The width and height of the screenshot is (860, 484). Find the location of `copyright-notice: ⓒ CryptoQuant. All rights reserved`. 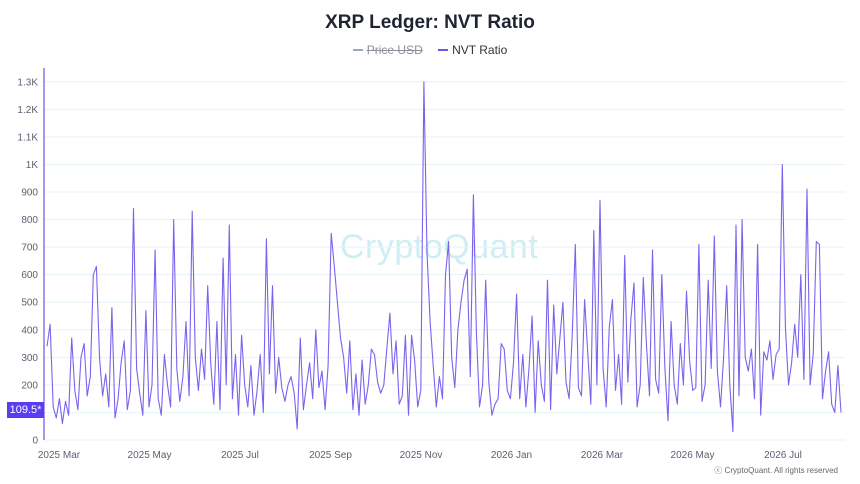

copyright-notice: ⓒ CryptoQuant. All rights reserved is located at coordinates (776, 470).